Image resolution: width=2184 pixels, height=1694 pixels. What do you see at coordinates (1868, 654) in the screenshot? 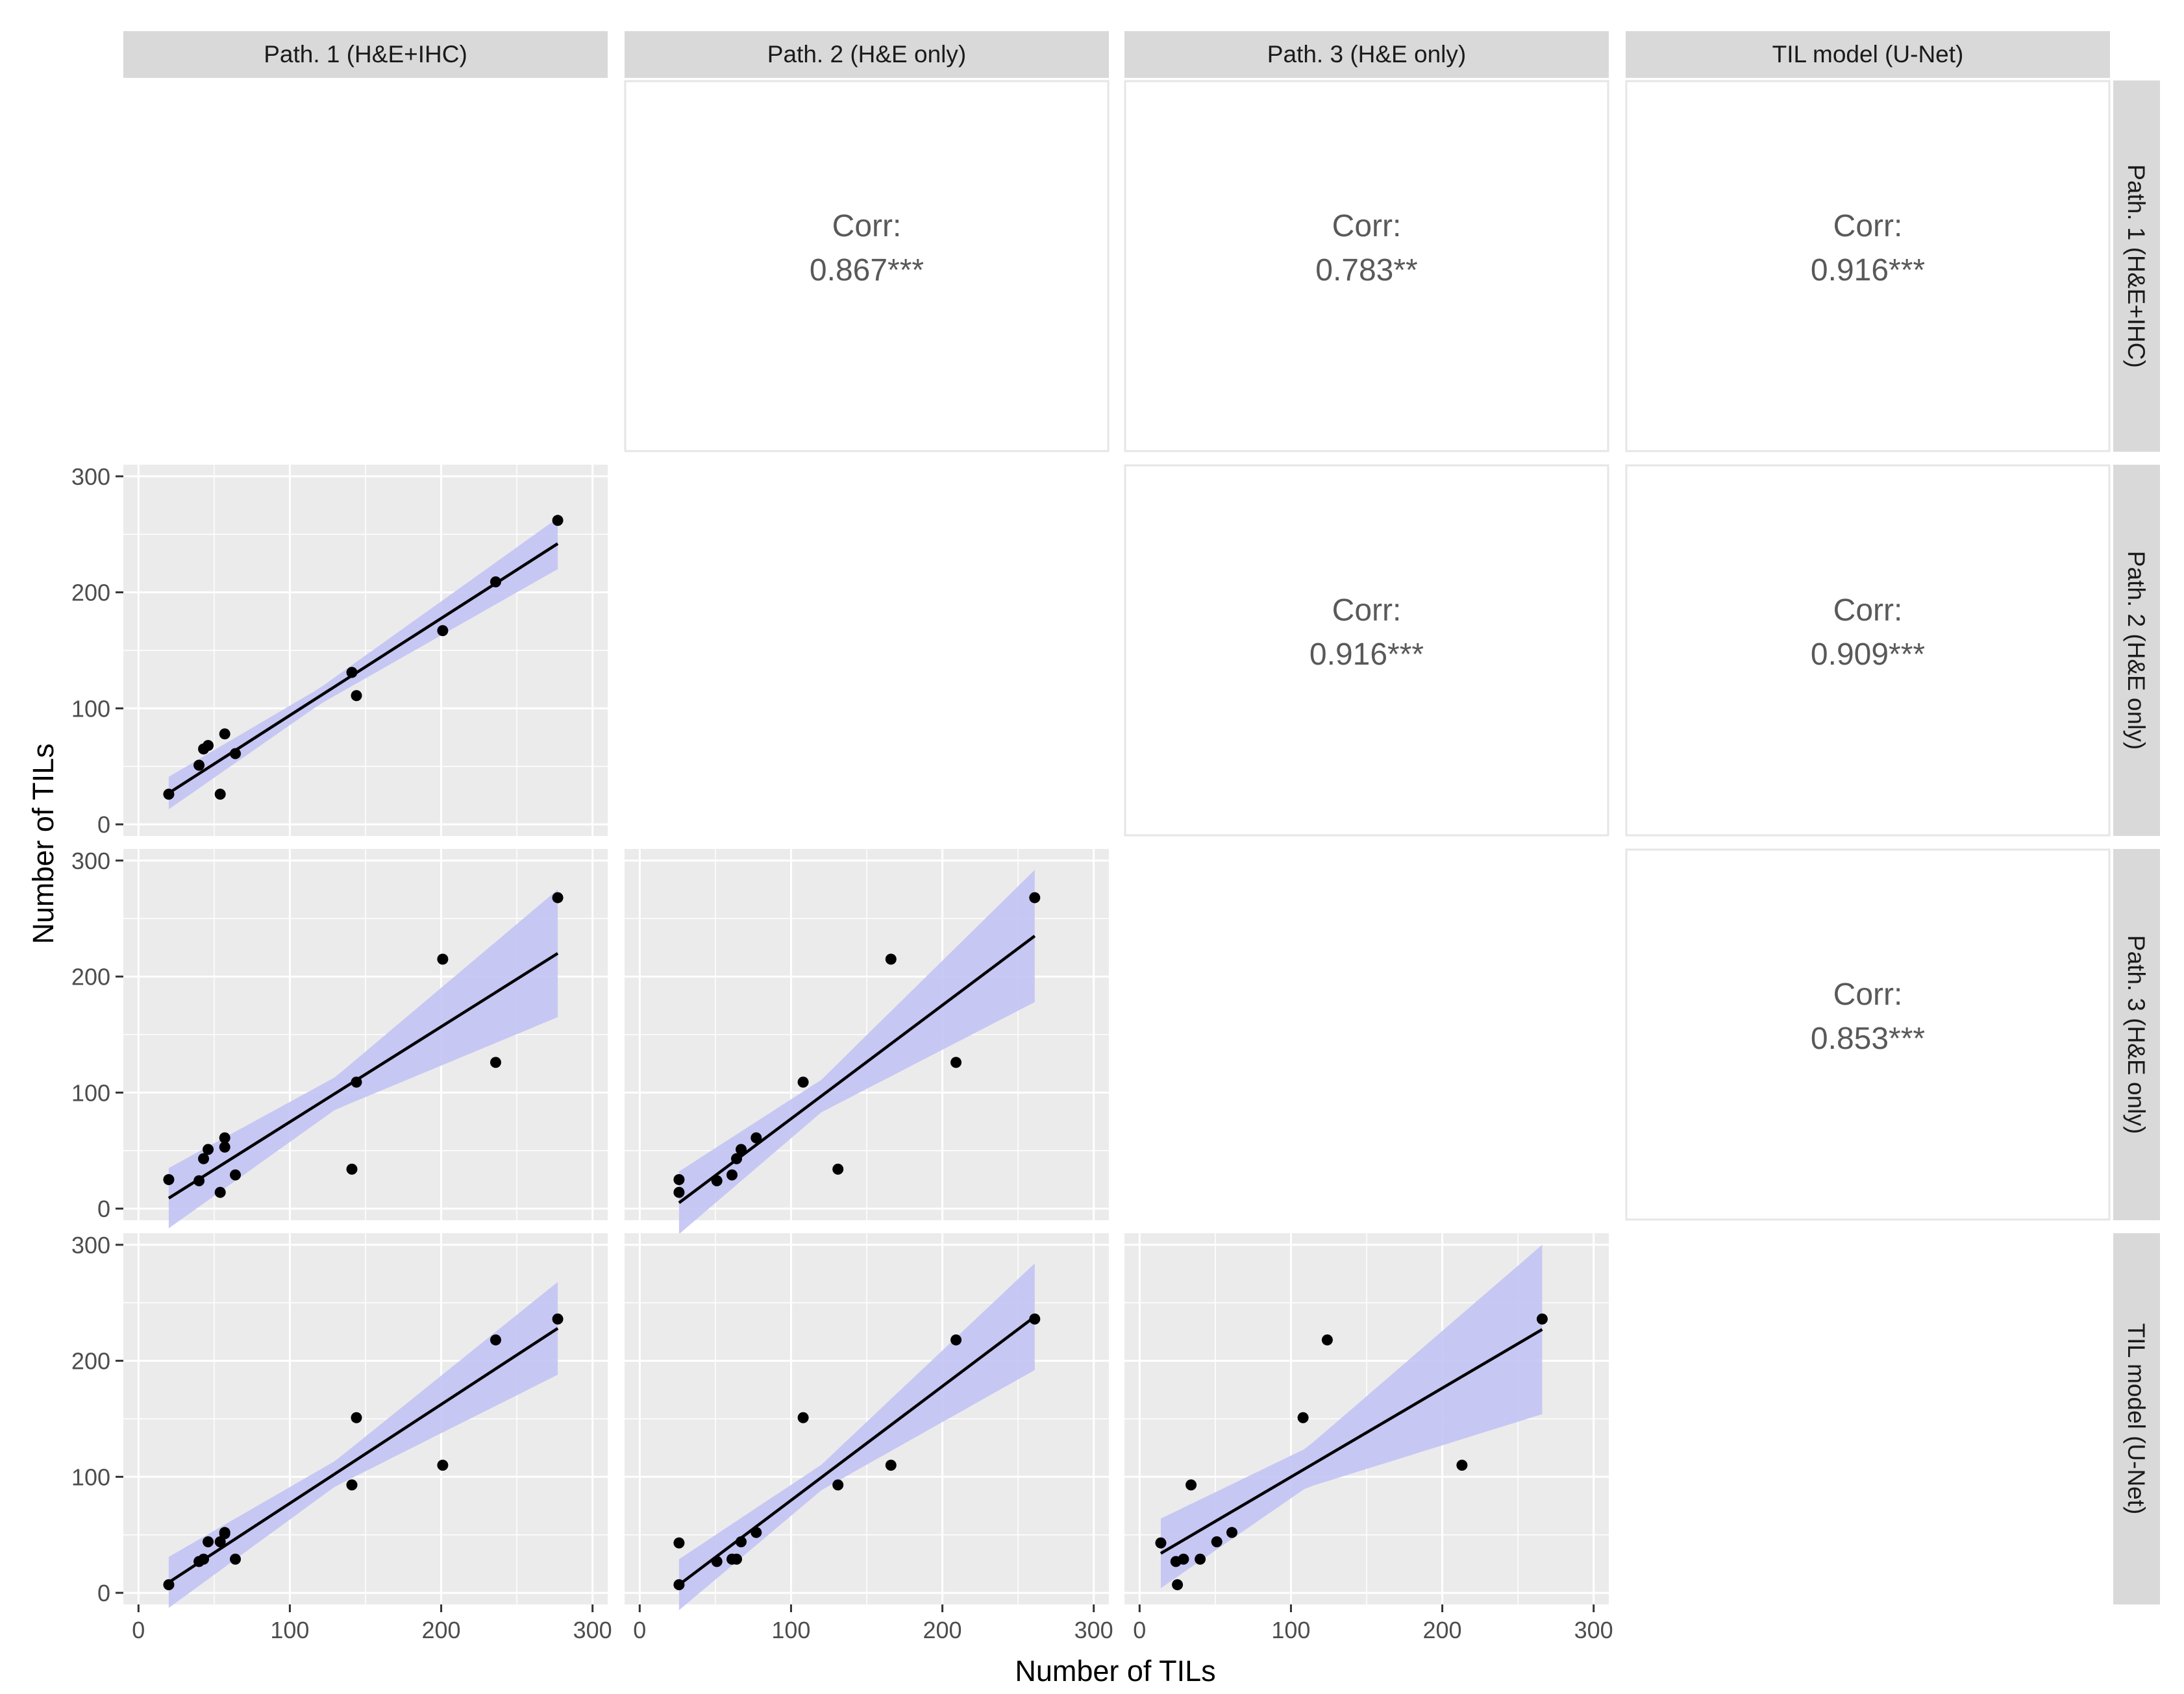
I see `correlation-value: 0.909***` at bounding box center [1868, 654].